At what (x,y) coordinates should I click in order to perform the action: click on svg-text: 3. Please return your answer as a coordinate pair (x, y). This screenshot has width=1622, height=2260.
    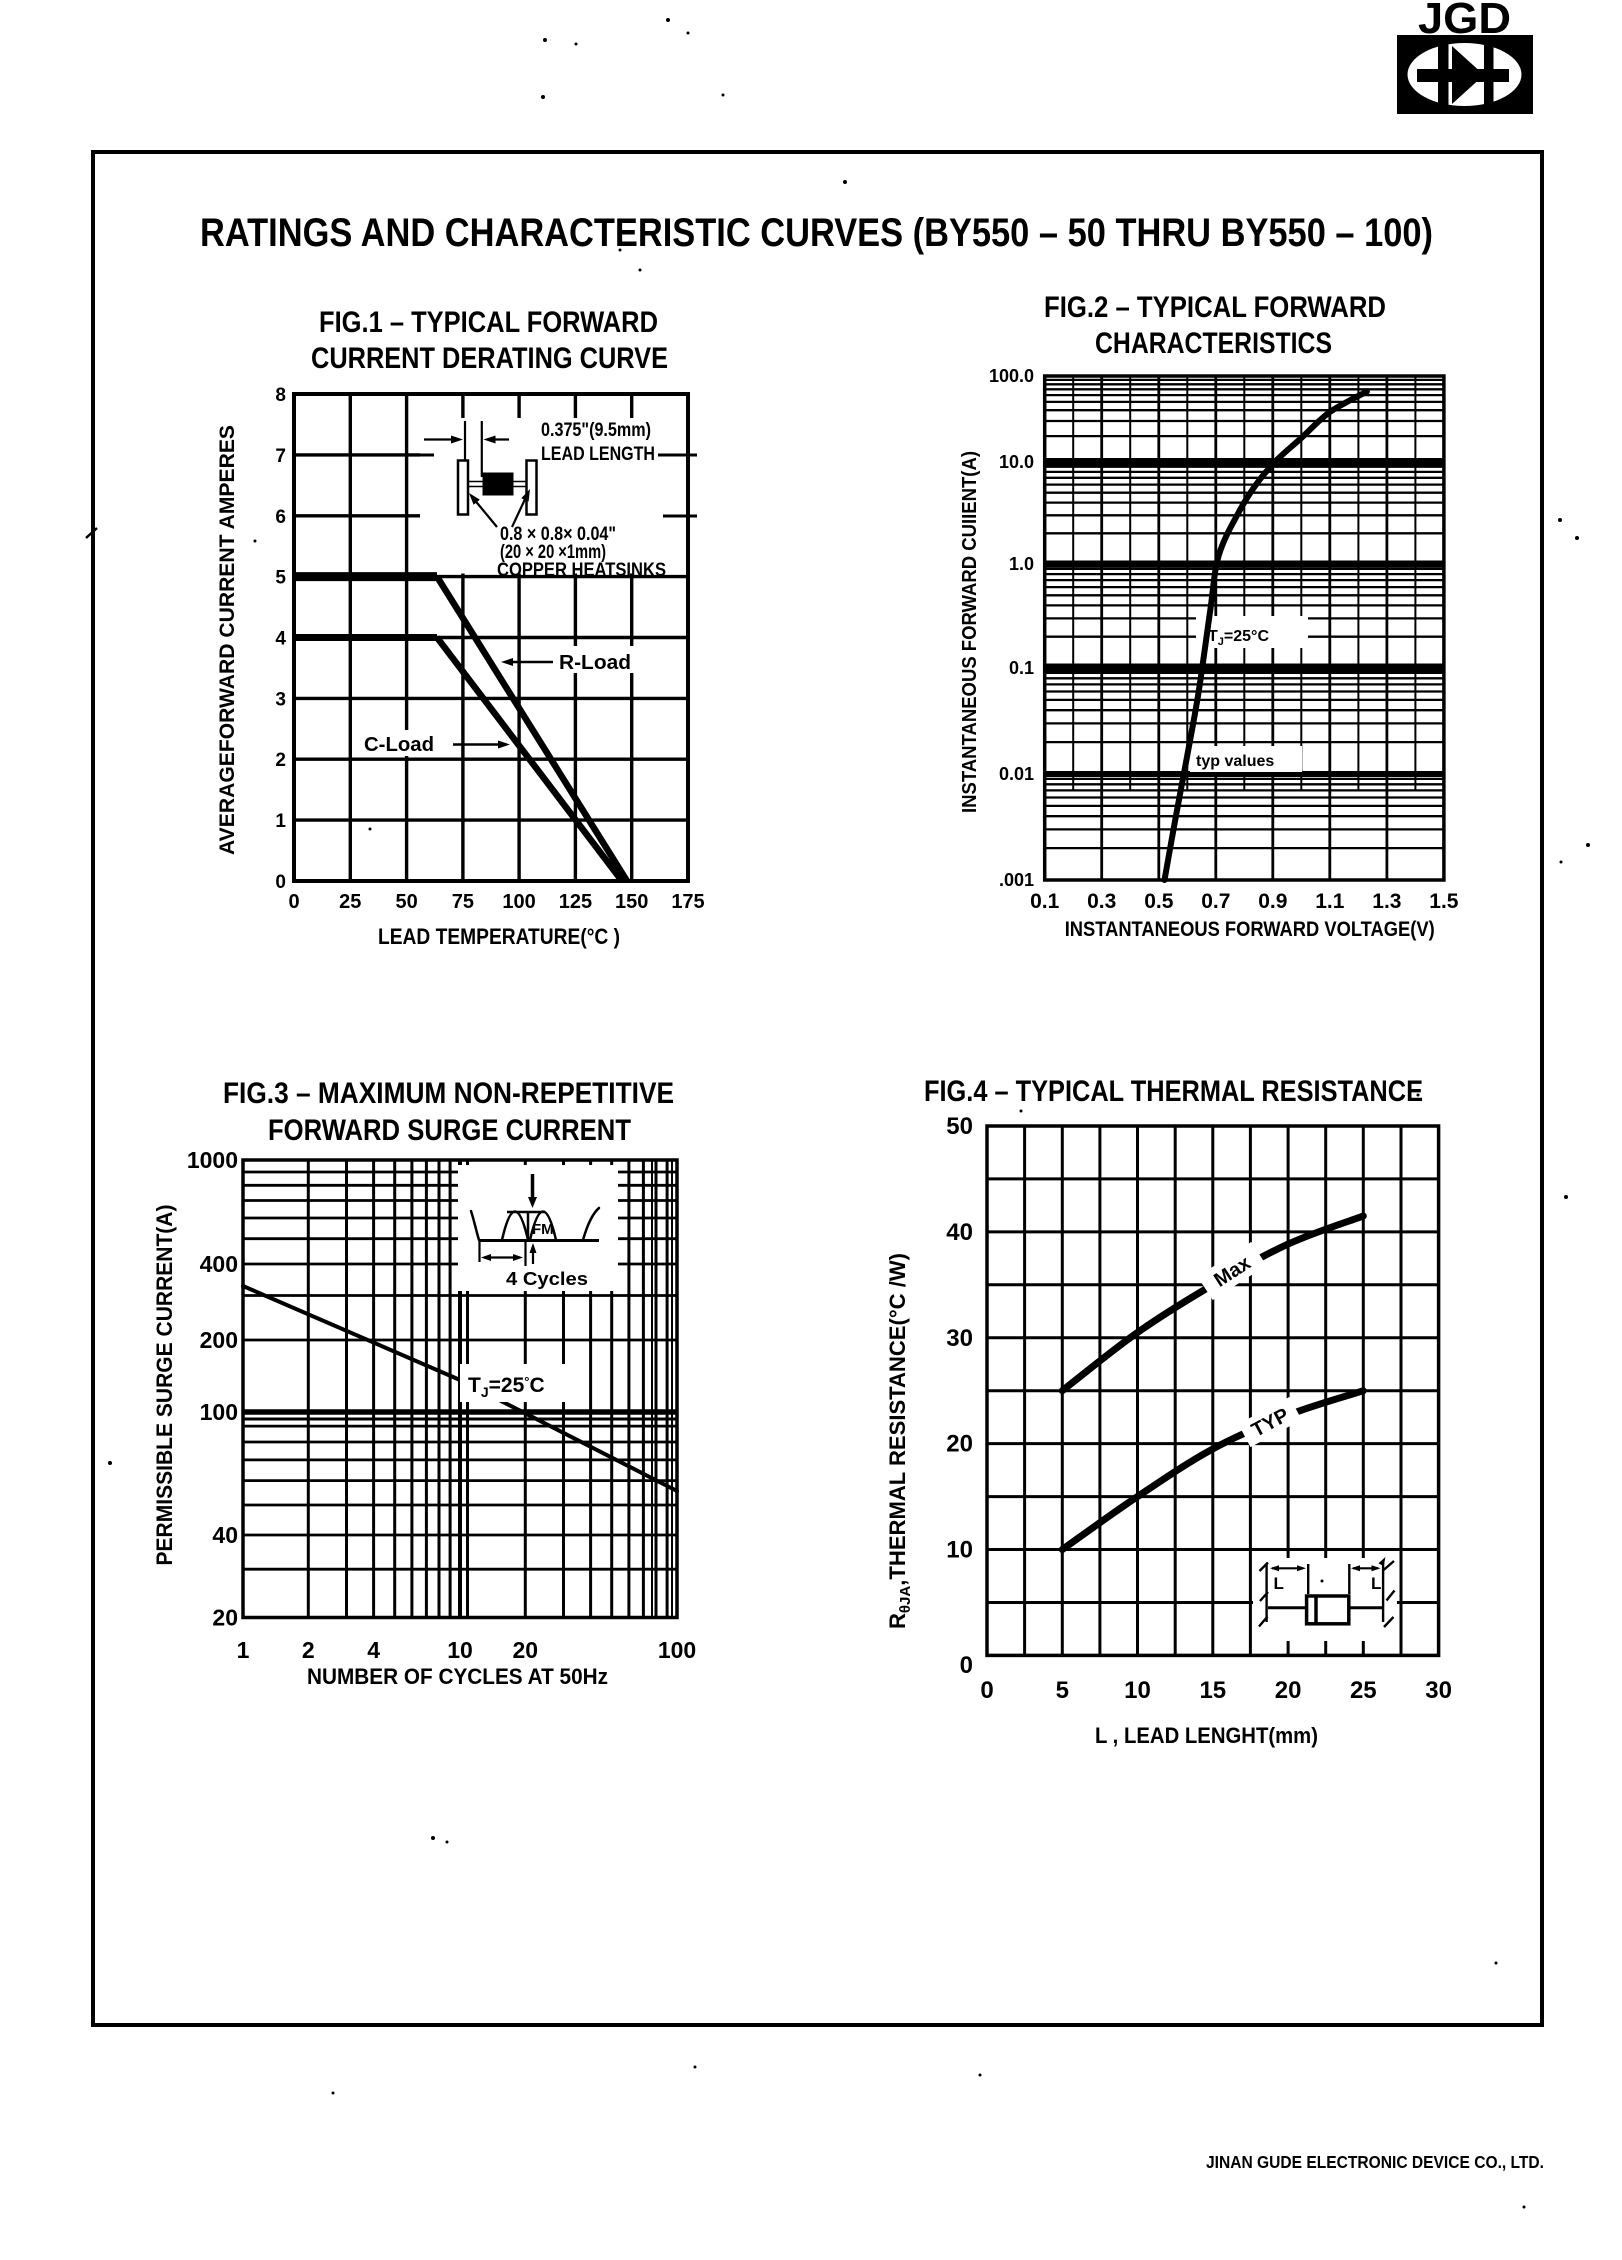
    Looking at the image, I should click on (280, 699).